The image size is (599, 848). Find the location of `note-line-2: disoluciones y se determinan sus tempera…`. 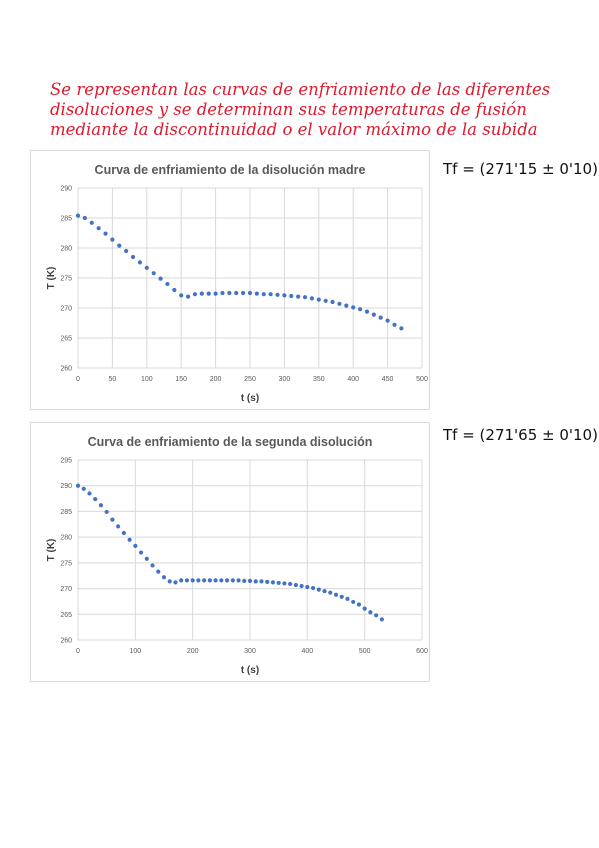

note-line-2: disoluciones y se determinan sus tempera… is located at coordinates (288, 109).